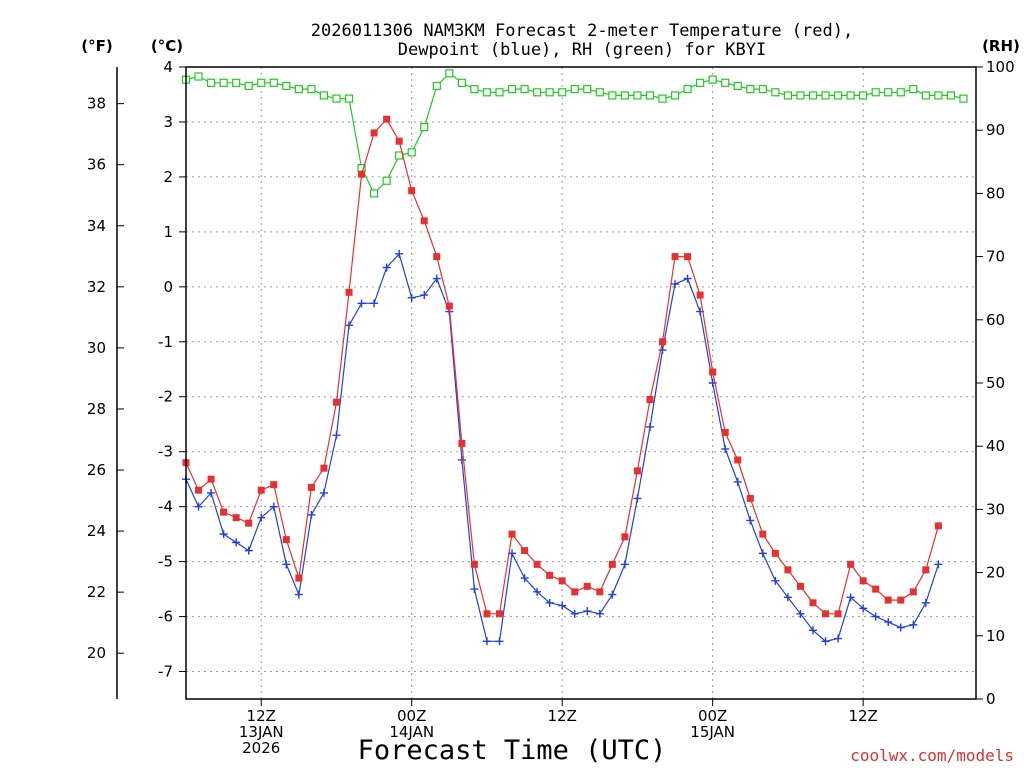  What do you see at coordinates (991, 699) in the screenshot?
I see `rh-tick-label: 0` at bounding box center [991, 699].